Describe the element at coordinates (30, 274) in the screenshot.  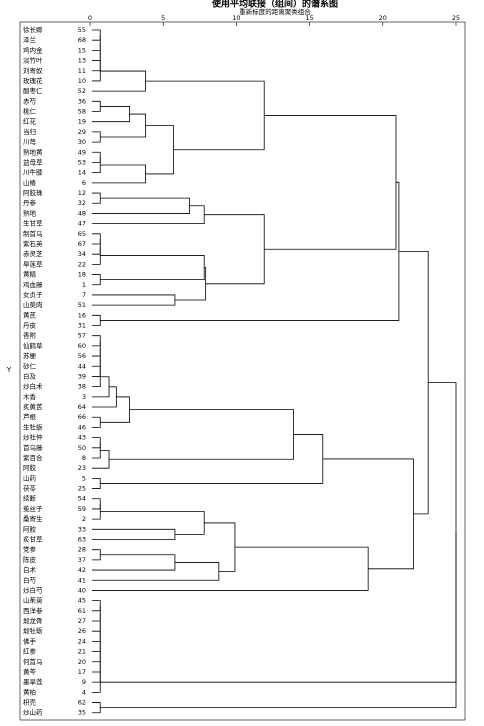
I see `leaf-label: 黄精` at that location.